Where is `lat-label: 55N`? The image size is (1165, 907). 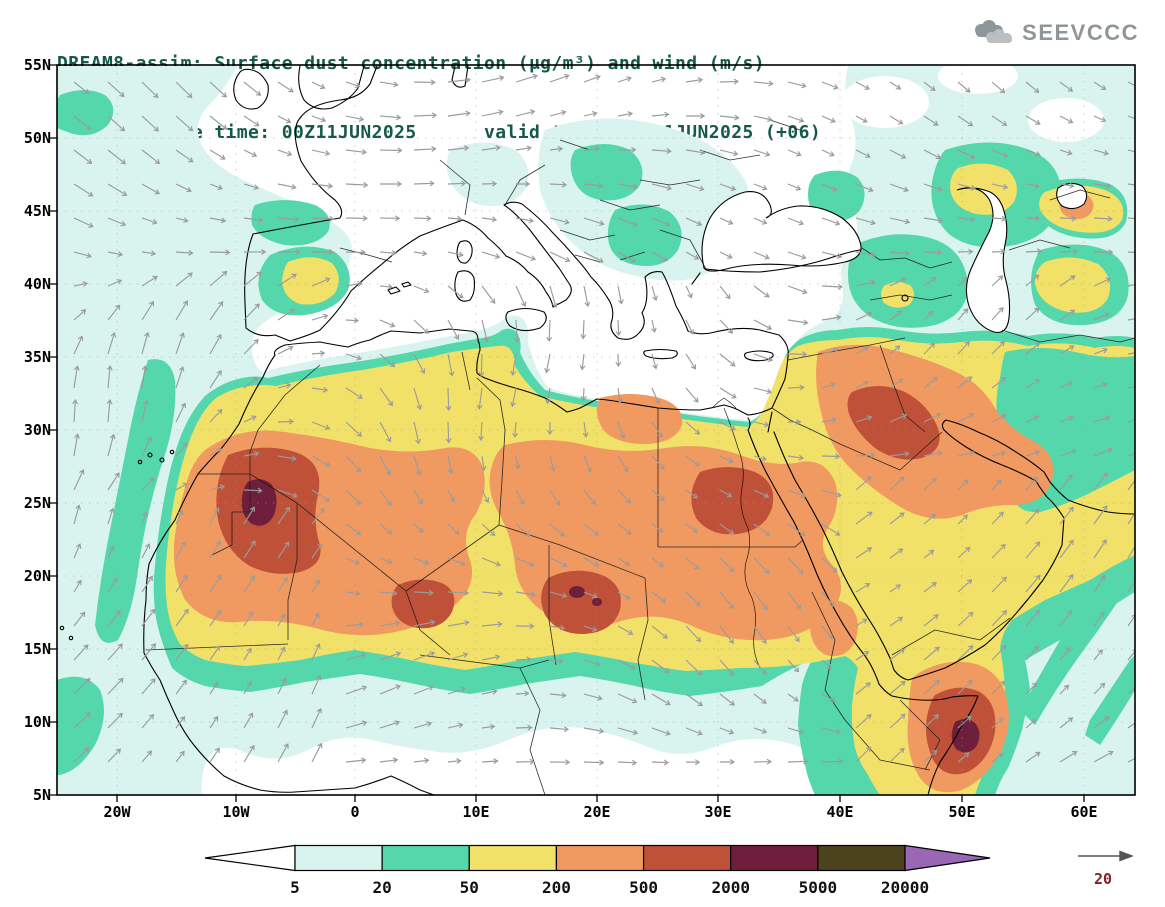
lat-label: 55N is located at coordinates (37, 65).